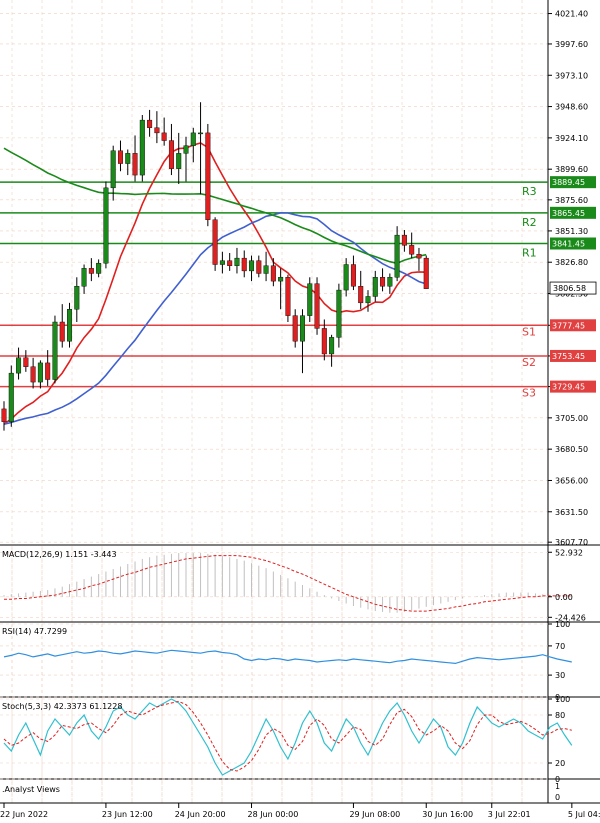 This screenshot has width=600, height=823. What do you see at coordinates (559, 661) in the screenshot?
I see `rsi-axis: 100 70 30 0` at bounding box center [559, 661].